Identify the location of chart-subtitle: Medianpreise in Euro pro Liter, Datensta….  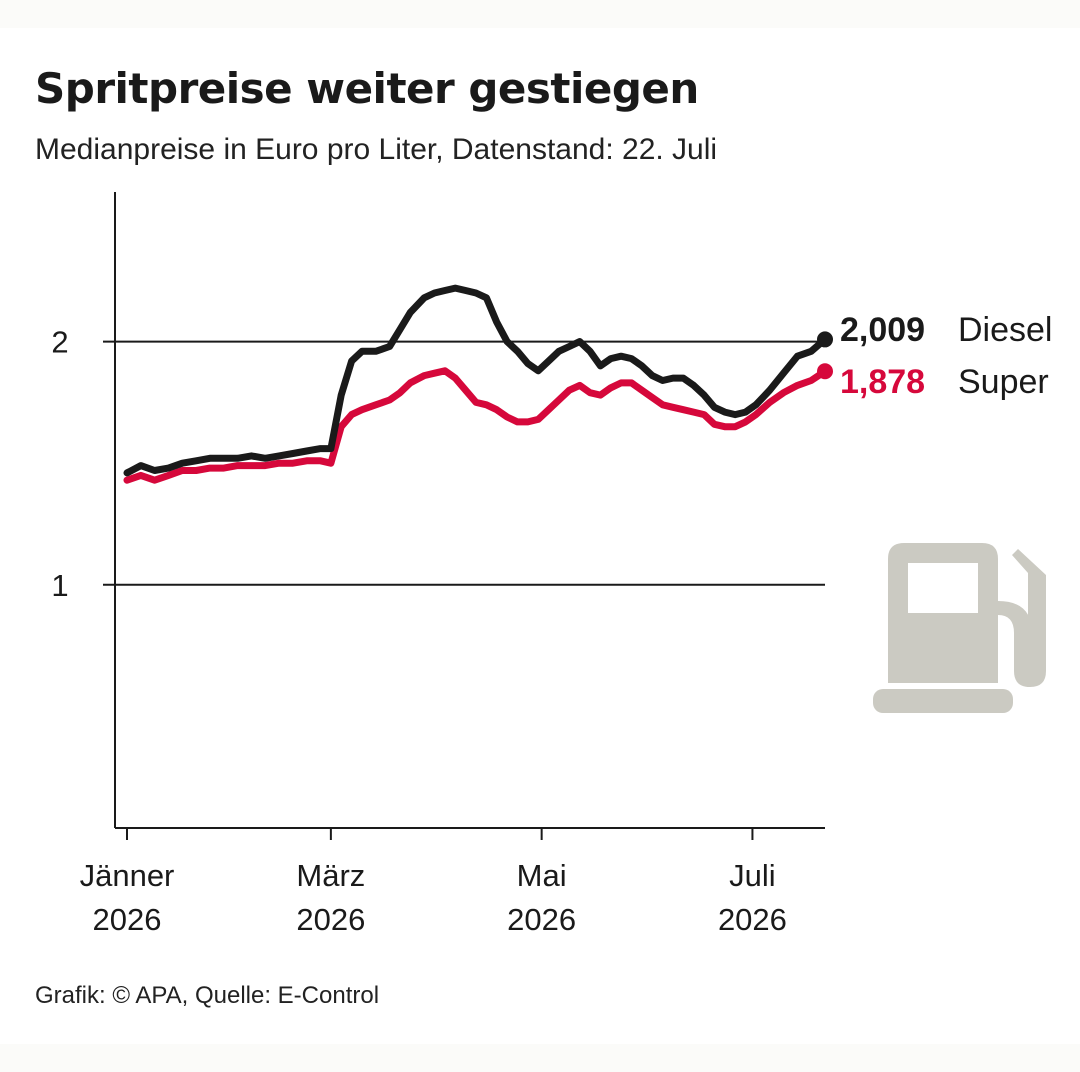
(376, 149).